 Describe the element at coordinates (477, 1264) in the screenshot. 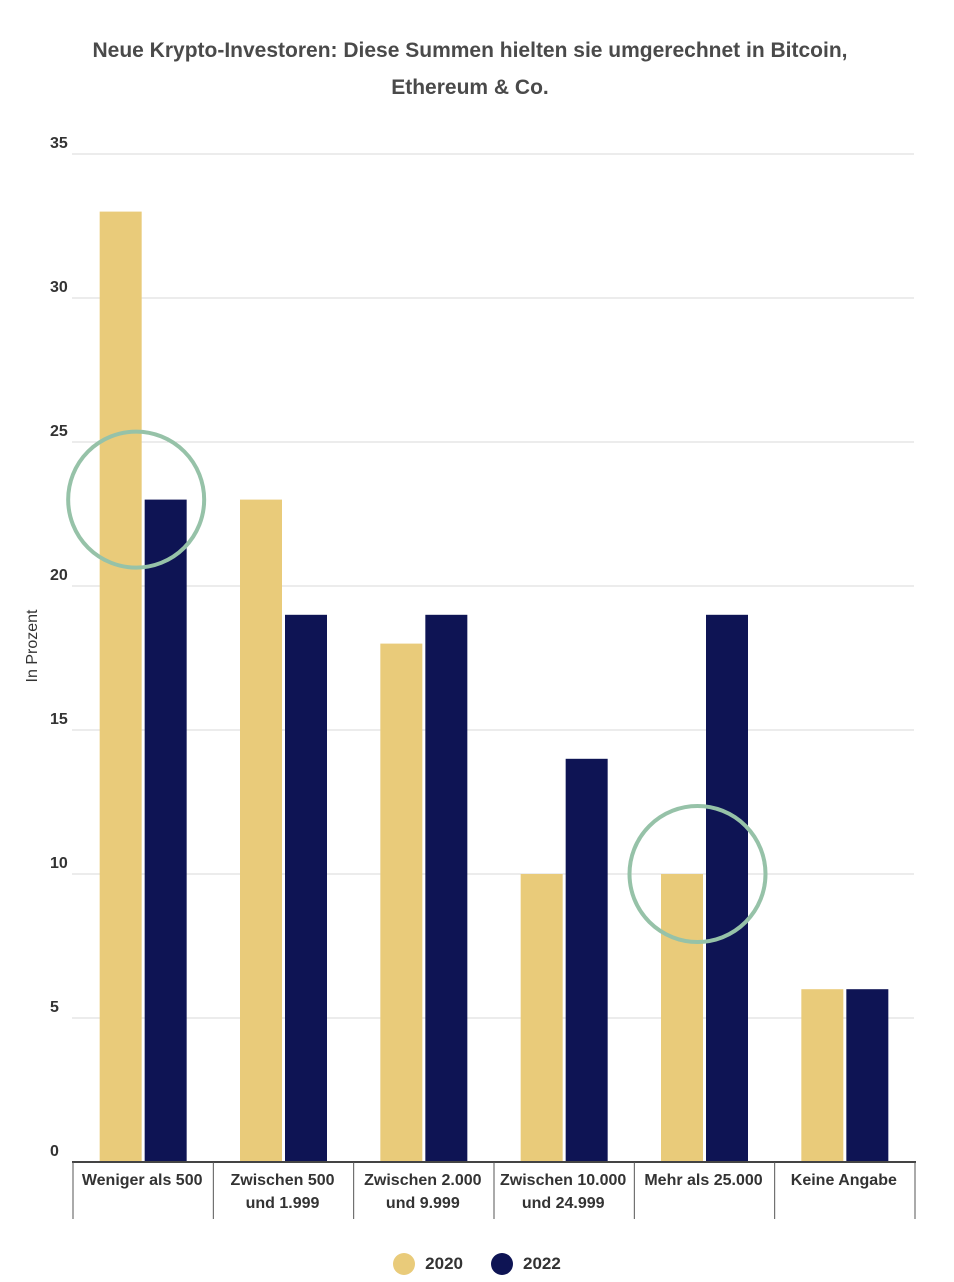

I see `legend: 2020 2022` at that location.